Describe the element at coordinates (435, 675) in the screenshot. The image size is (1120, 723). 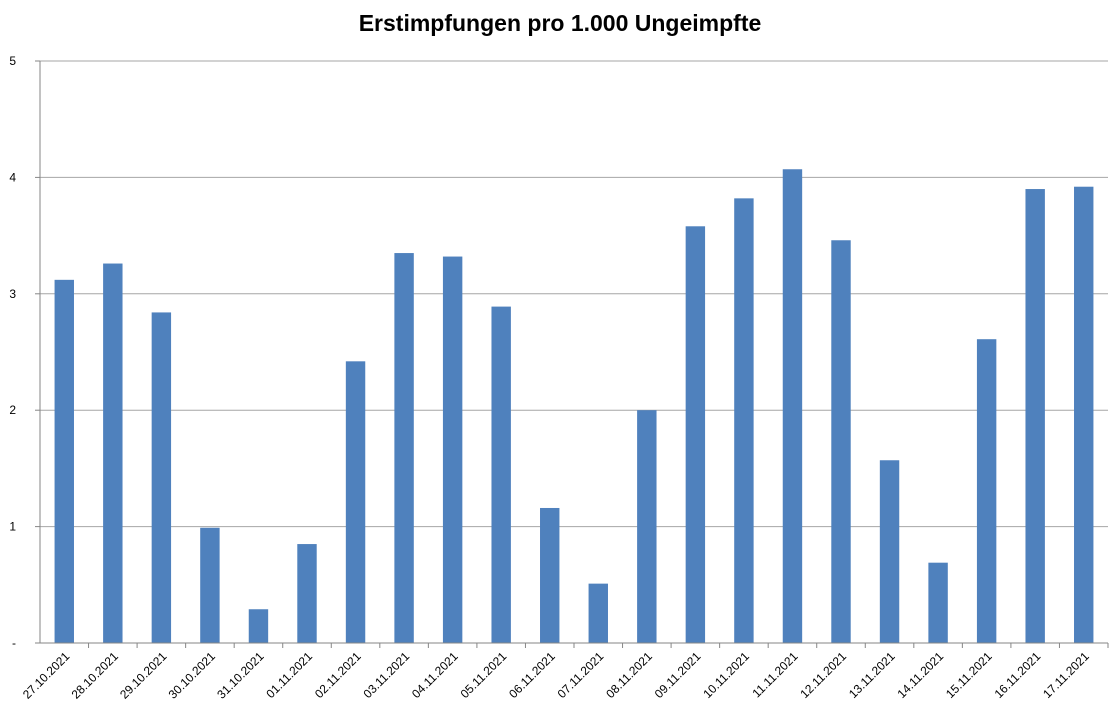
I see `x-tick-label: 04.11.2021` at that location.